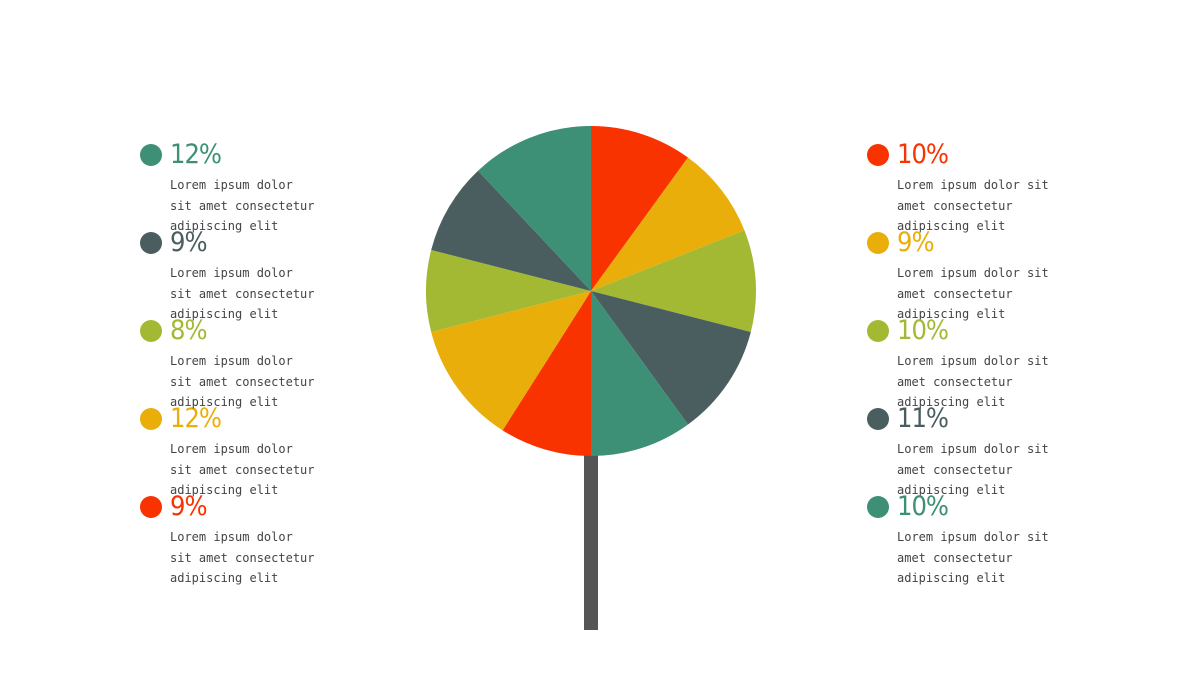 Image resolution: width=1200 pixels, height=675 pixels. Describe the element at coordinates (923, 418) in the screenshot. I see `value-label: 11%` at that location.